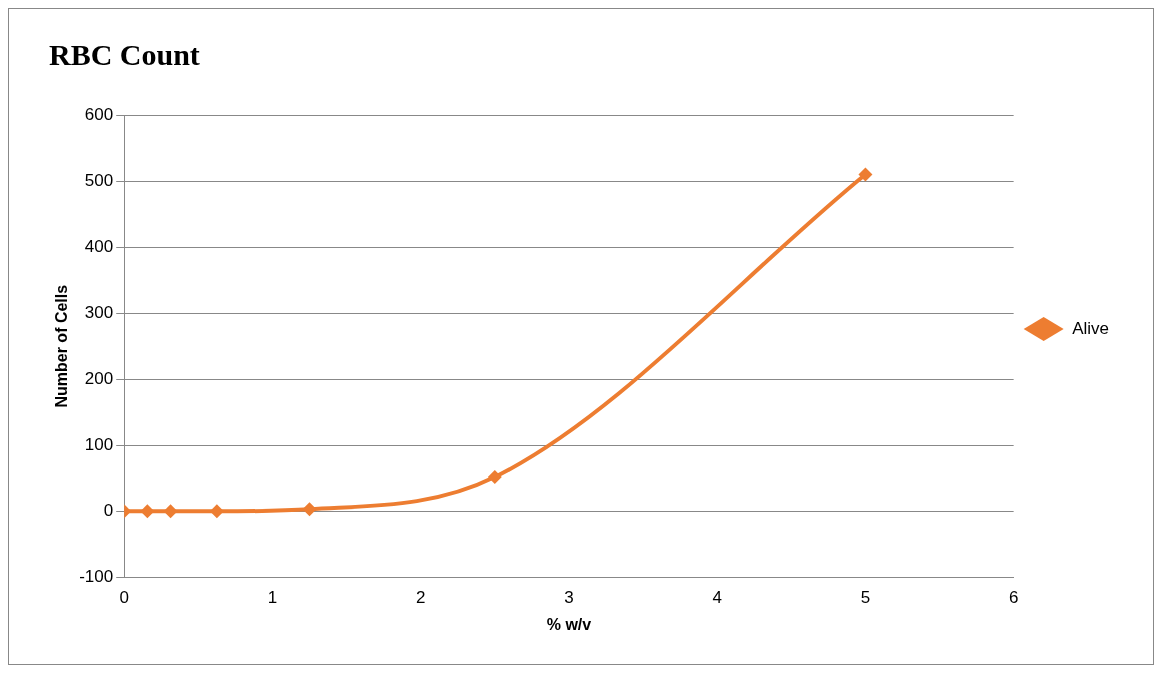 This screenshot has width=1162, height=673. What do you see at coordinates (272, 598) in the screenshot?
I see `x-tick-label: 1` at bounding box center [272, 598].